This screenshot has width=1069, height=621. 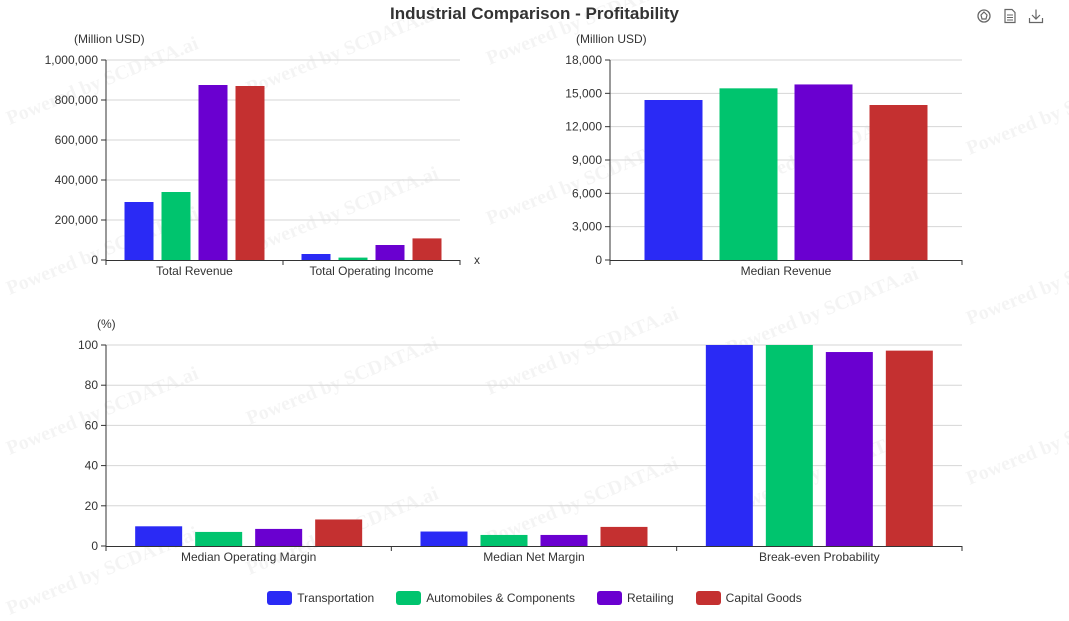 What do you see at coordinates (587, 227) in the screenshot?
I see `y-tick-label: 3,000` at bounding box center [587, 227].